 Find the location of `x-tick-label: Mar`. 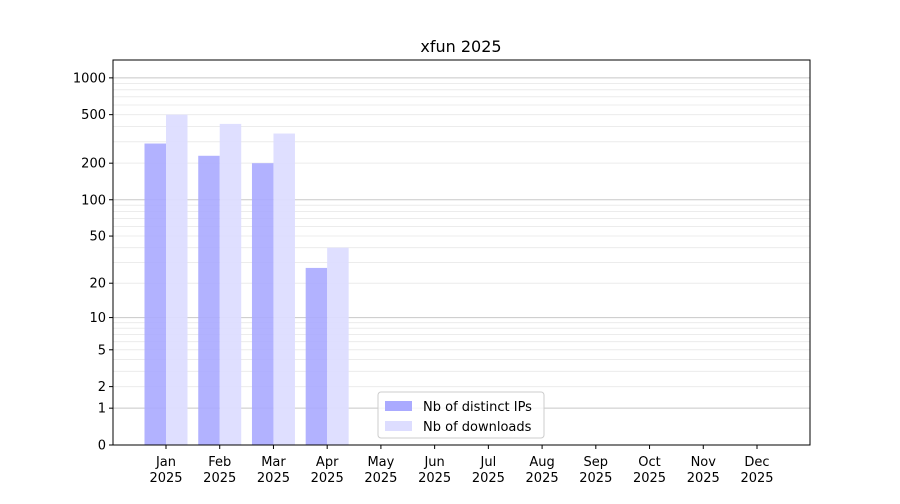

x-tick-label: Mar is located at coordinates (273, 462).